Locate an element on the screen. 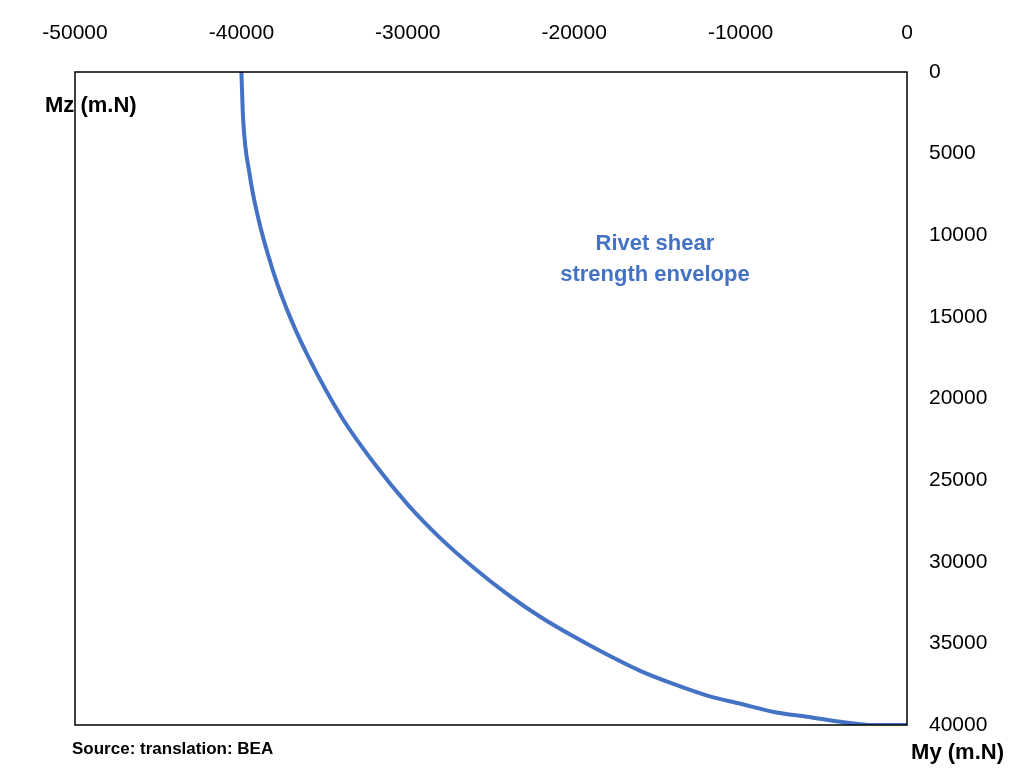 The width and height of the screenshot is (1020, 772). y-axis-title: My (m.N) is located at coordinates (957, 752).